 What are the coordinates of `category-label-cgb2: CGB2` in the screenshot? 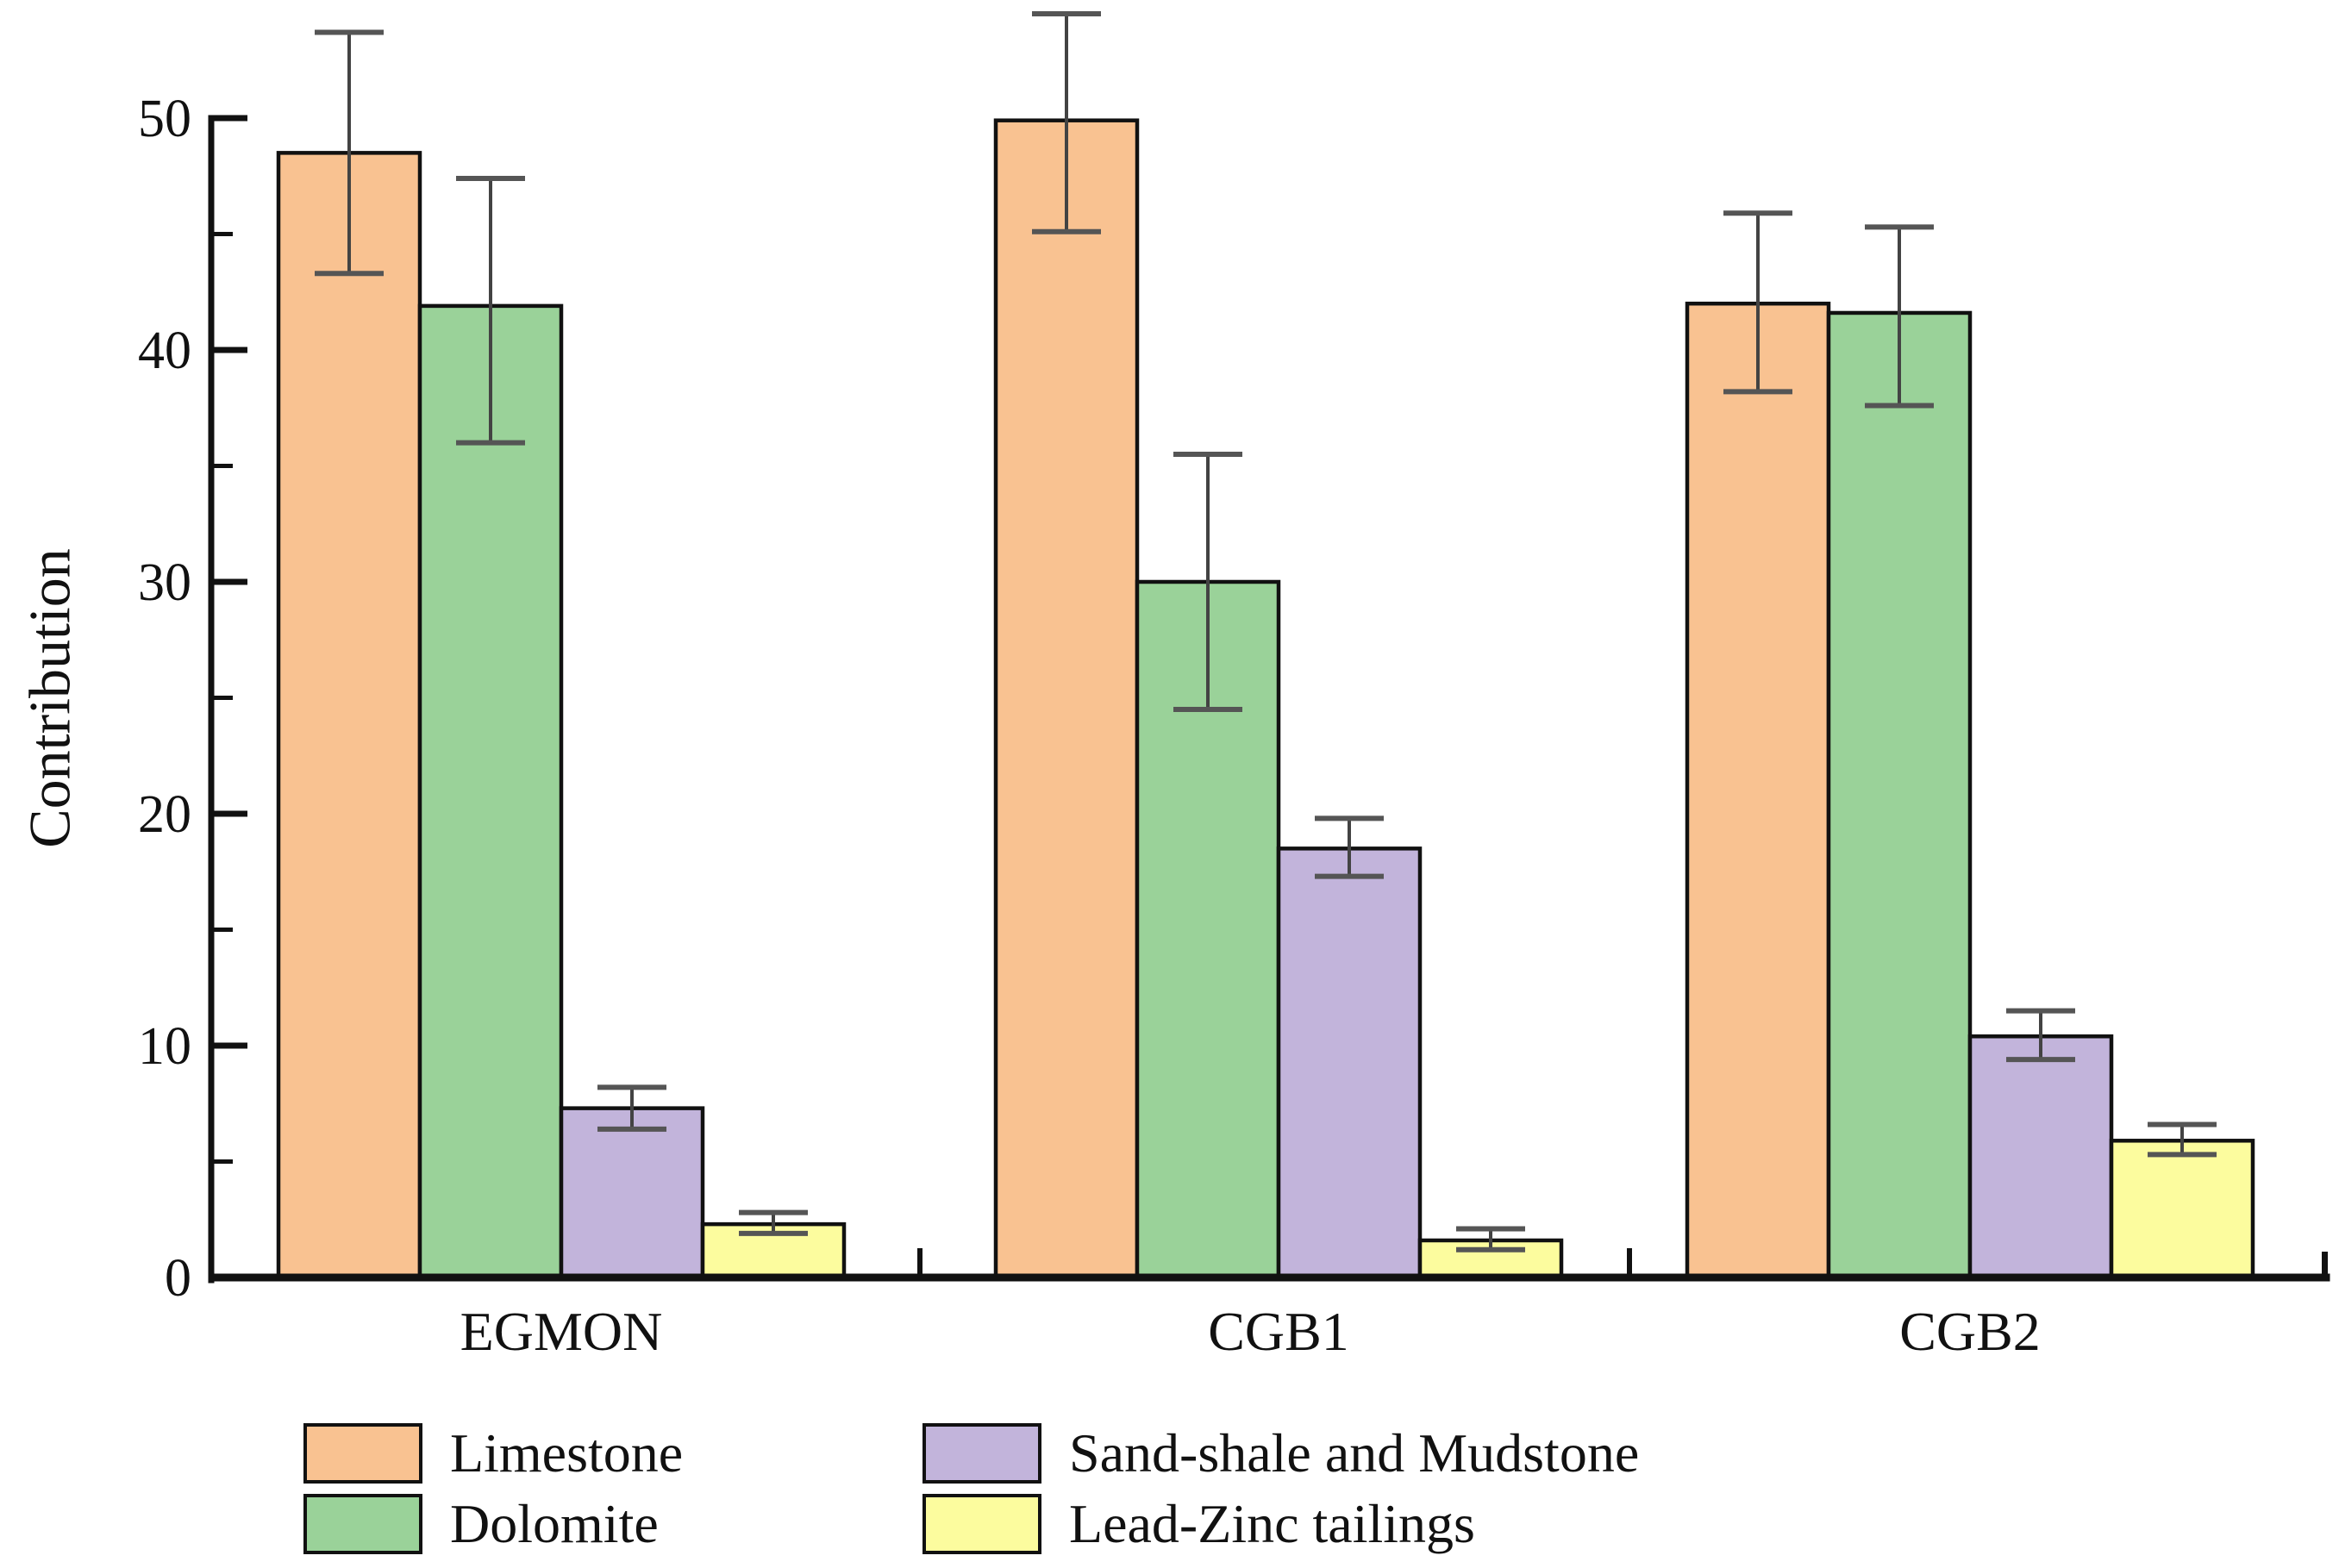 It's located at (1970, 1331).